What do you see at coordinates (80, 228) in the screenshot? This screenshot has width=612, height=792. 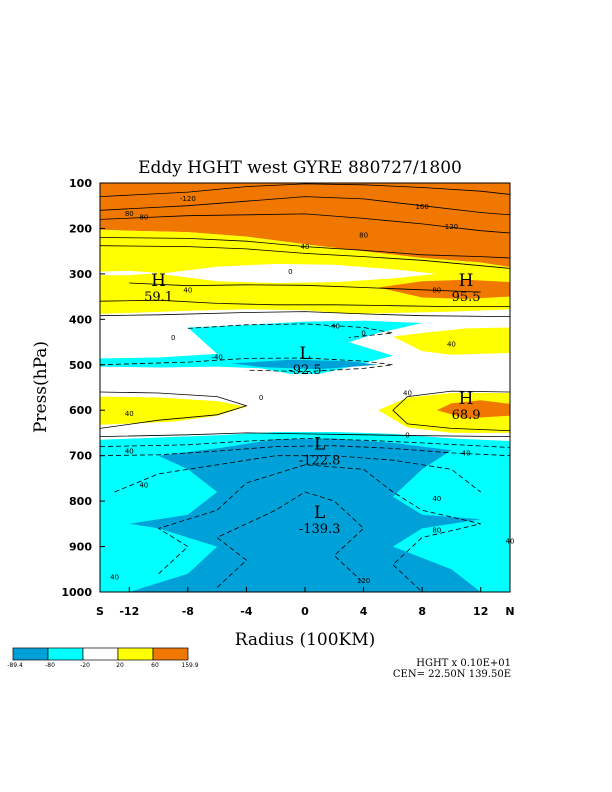 I see `y-tick-label-1: 200` at bounding box center [80, 228].